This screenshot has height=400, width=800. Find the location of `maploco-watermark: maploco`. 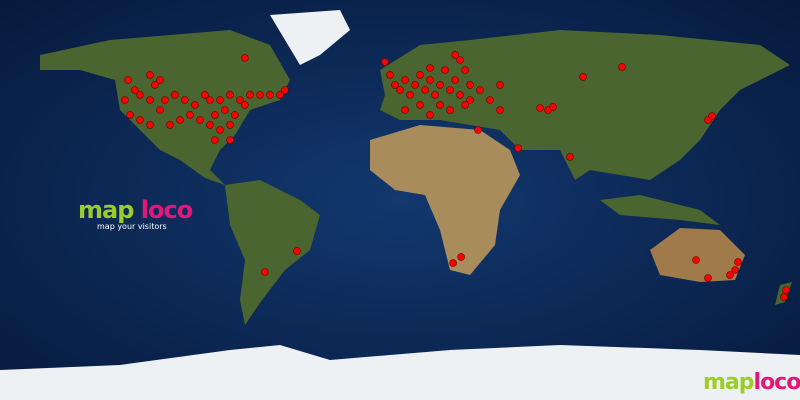

maploco-watermark: maploco is located at coordinates (751, 382).